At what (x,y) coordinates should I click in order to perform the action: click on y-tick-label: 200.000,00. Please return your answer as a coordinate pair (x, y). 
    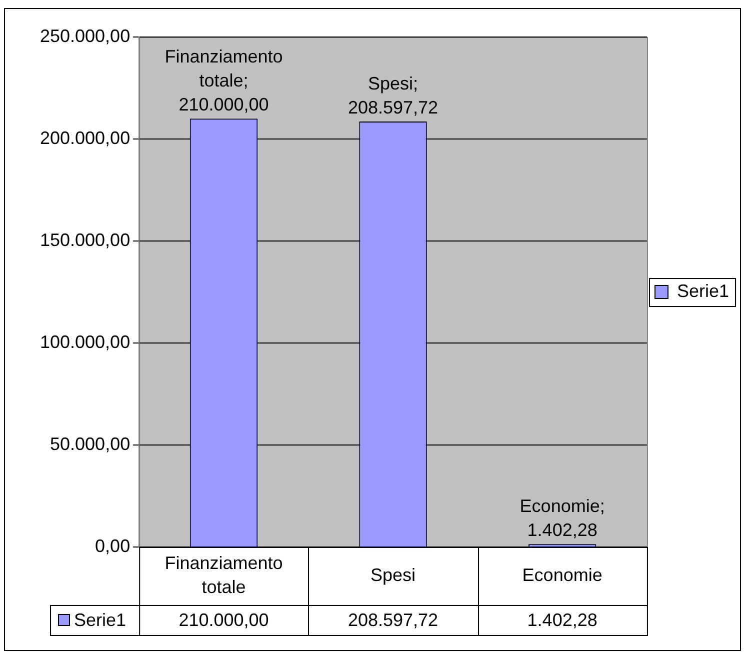
    Looking at the image, I should click on (85, 138).